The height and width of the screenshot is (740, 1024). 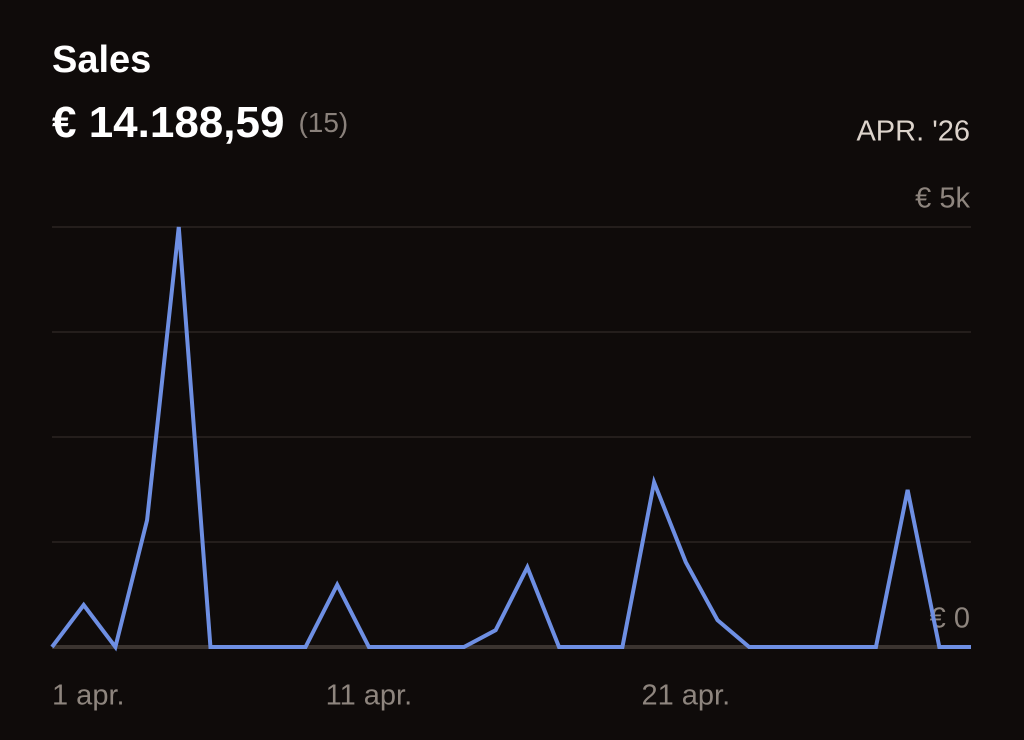 I want to click on x-tick-label: 21 apr., so click(x=685, y=696).